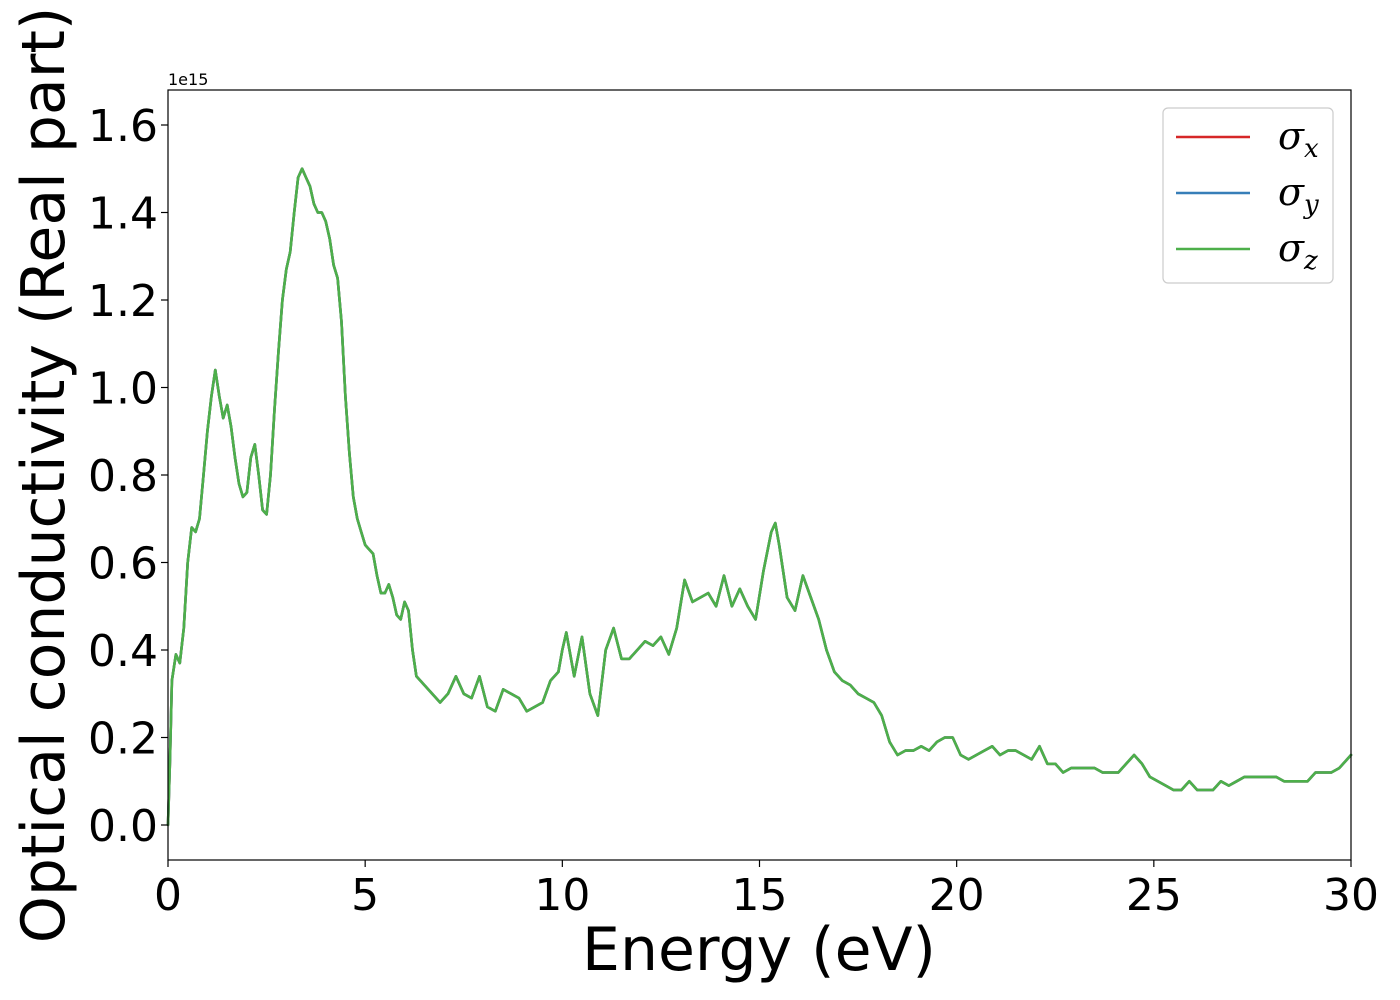  What do you see at coordinates (168, 895) in the screenshot?
I see `x-tick-label: 0` at bounding box center [168, 895].